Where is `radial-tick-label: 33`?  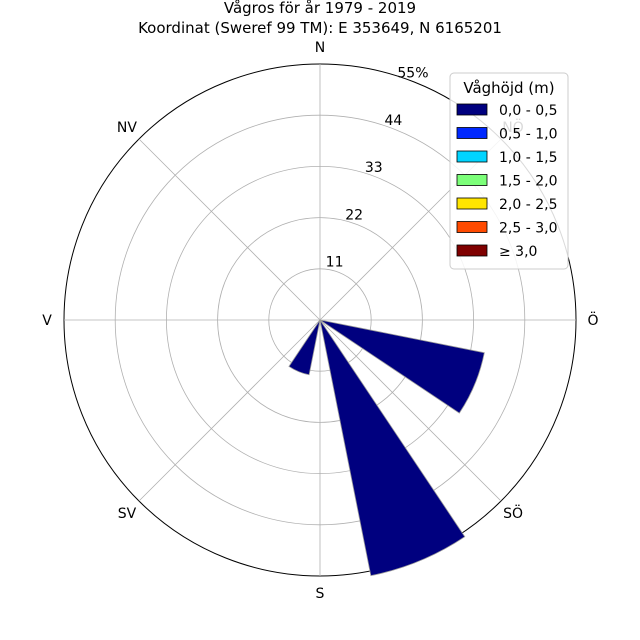
radial-tick-label: 33 is located at coordinates (374, 168).